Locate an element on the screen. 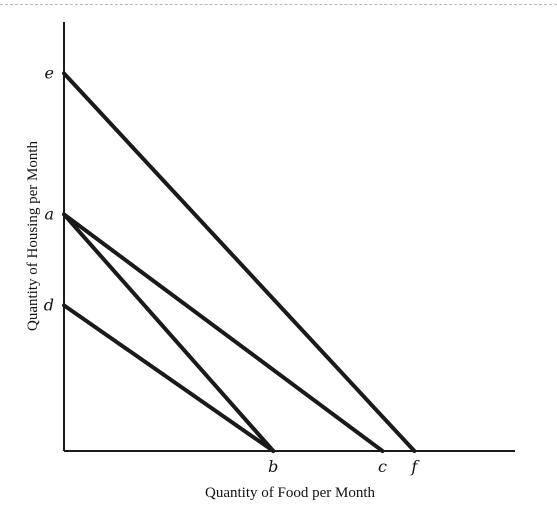 Image resolution: width=557 pixels, height=505 pixels. y-tick-label-a: a is located at coordinates (49, 213).